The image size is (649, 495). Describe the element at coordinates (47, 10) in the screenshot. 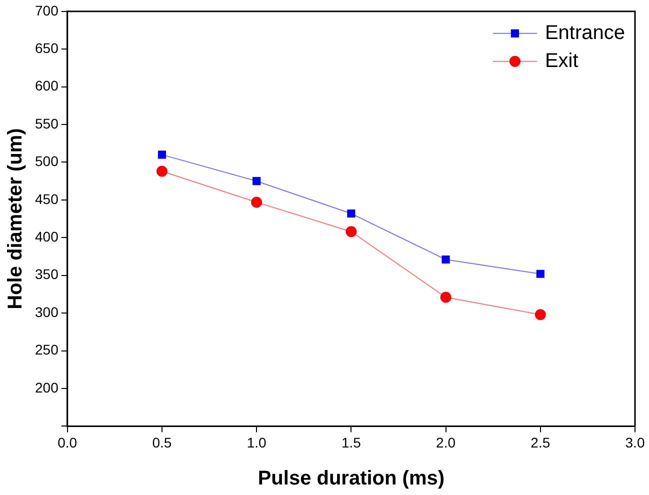

I see `y-tick-label: 700` at that location.